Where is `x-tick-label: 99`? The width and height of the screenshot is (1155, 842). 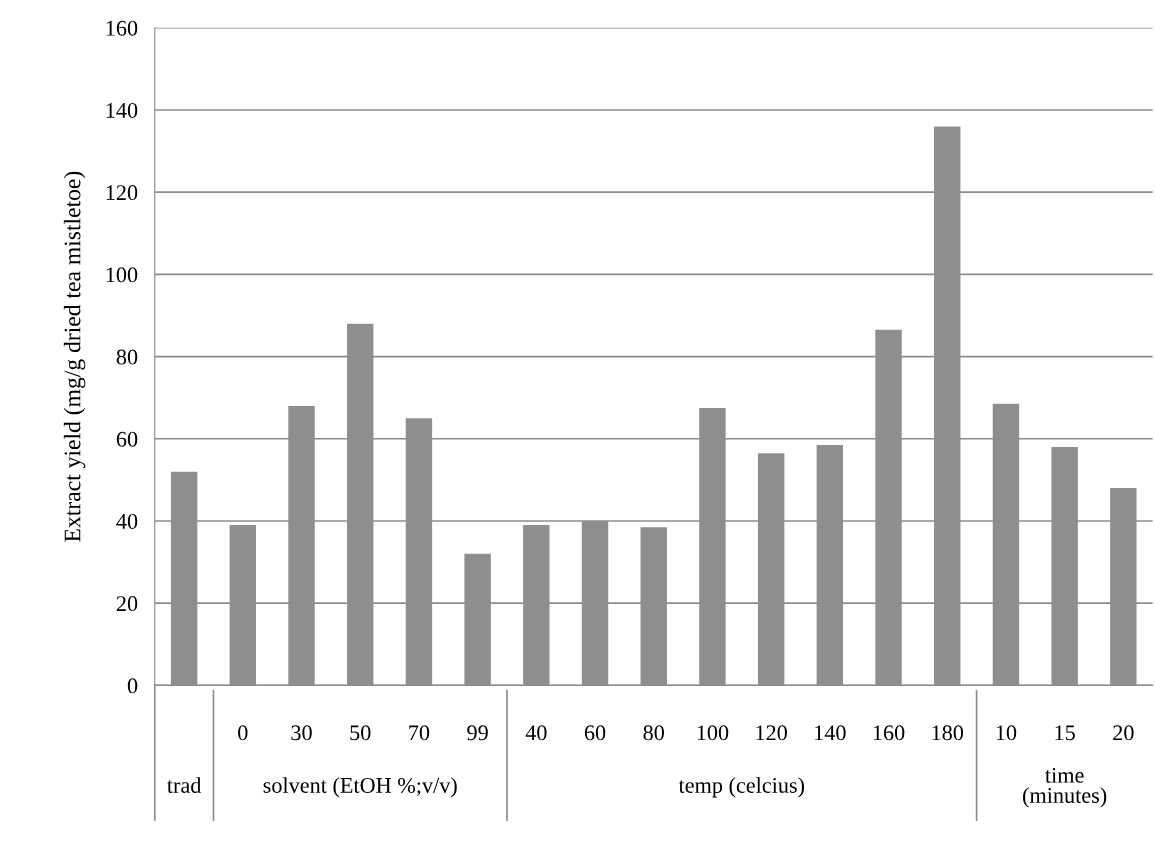 x-tick-label: 99 is located at coordinates (477, 733).